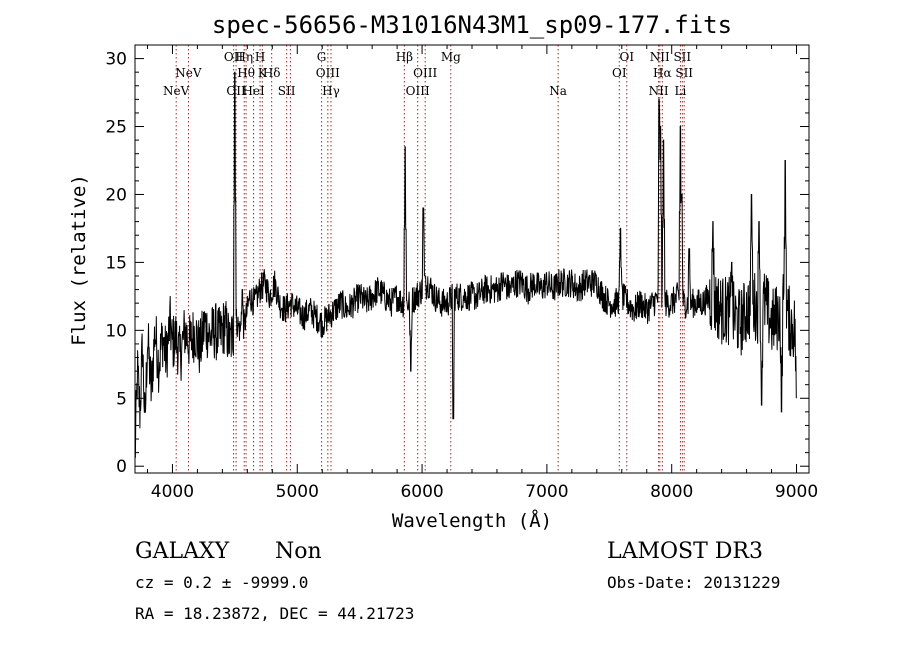  Describe the element at coordinates (298, 551) in the screenshot. I see `object-subclass: Non` at that location.